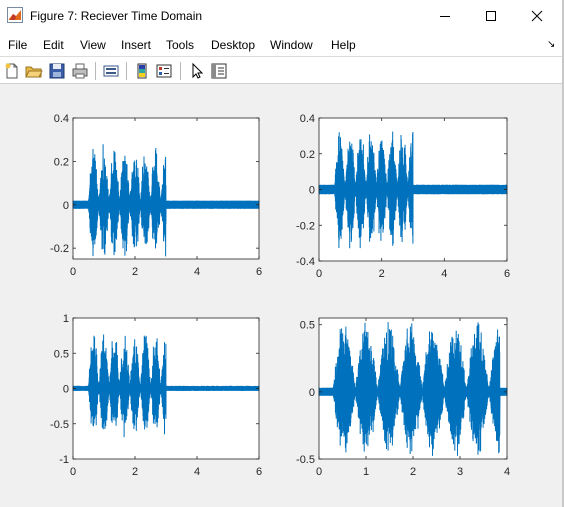  I want to click on subplot-axes-2: 0 2 4 6 -0.4 -0.2 0 0.2 0.4, so click(403, 196).